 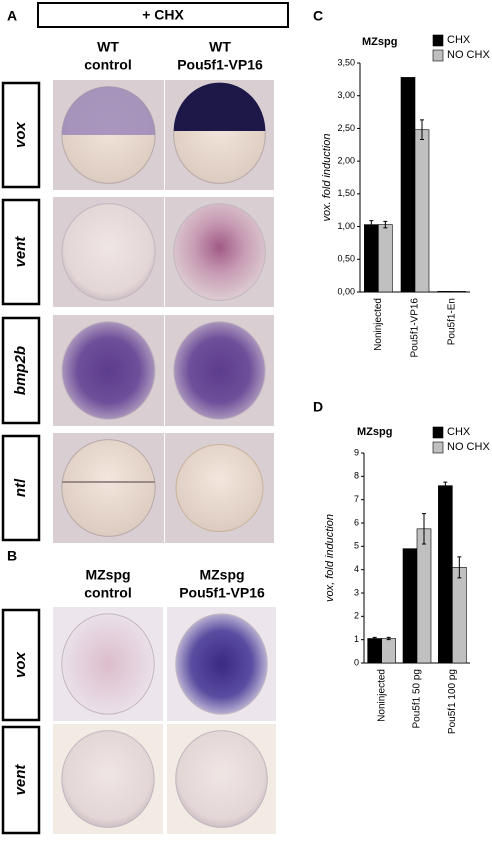 What do you see at coordinates (346, 291) in the screenshot?
I see `y-tick-label: 0,00` at bounding box center [346, 291].